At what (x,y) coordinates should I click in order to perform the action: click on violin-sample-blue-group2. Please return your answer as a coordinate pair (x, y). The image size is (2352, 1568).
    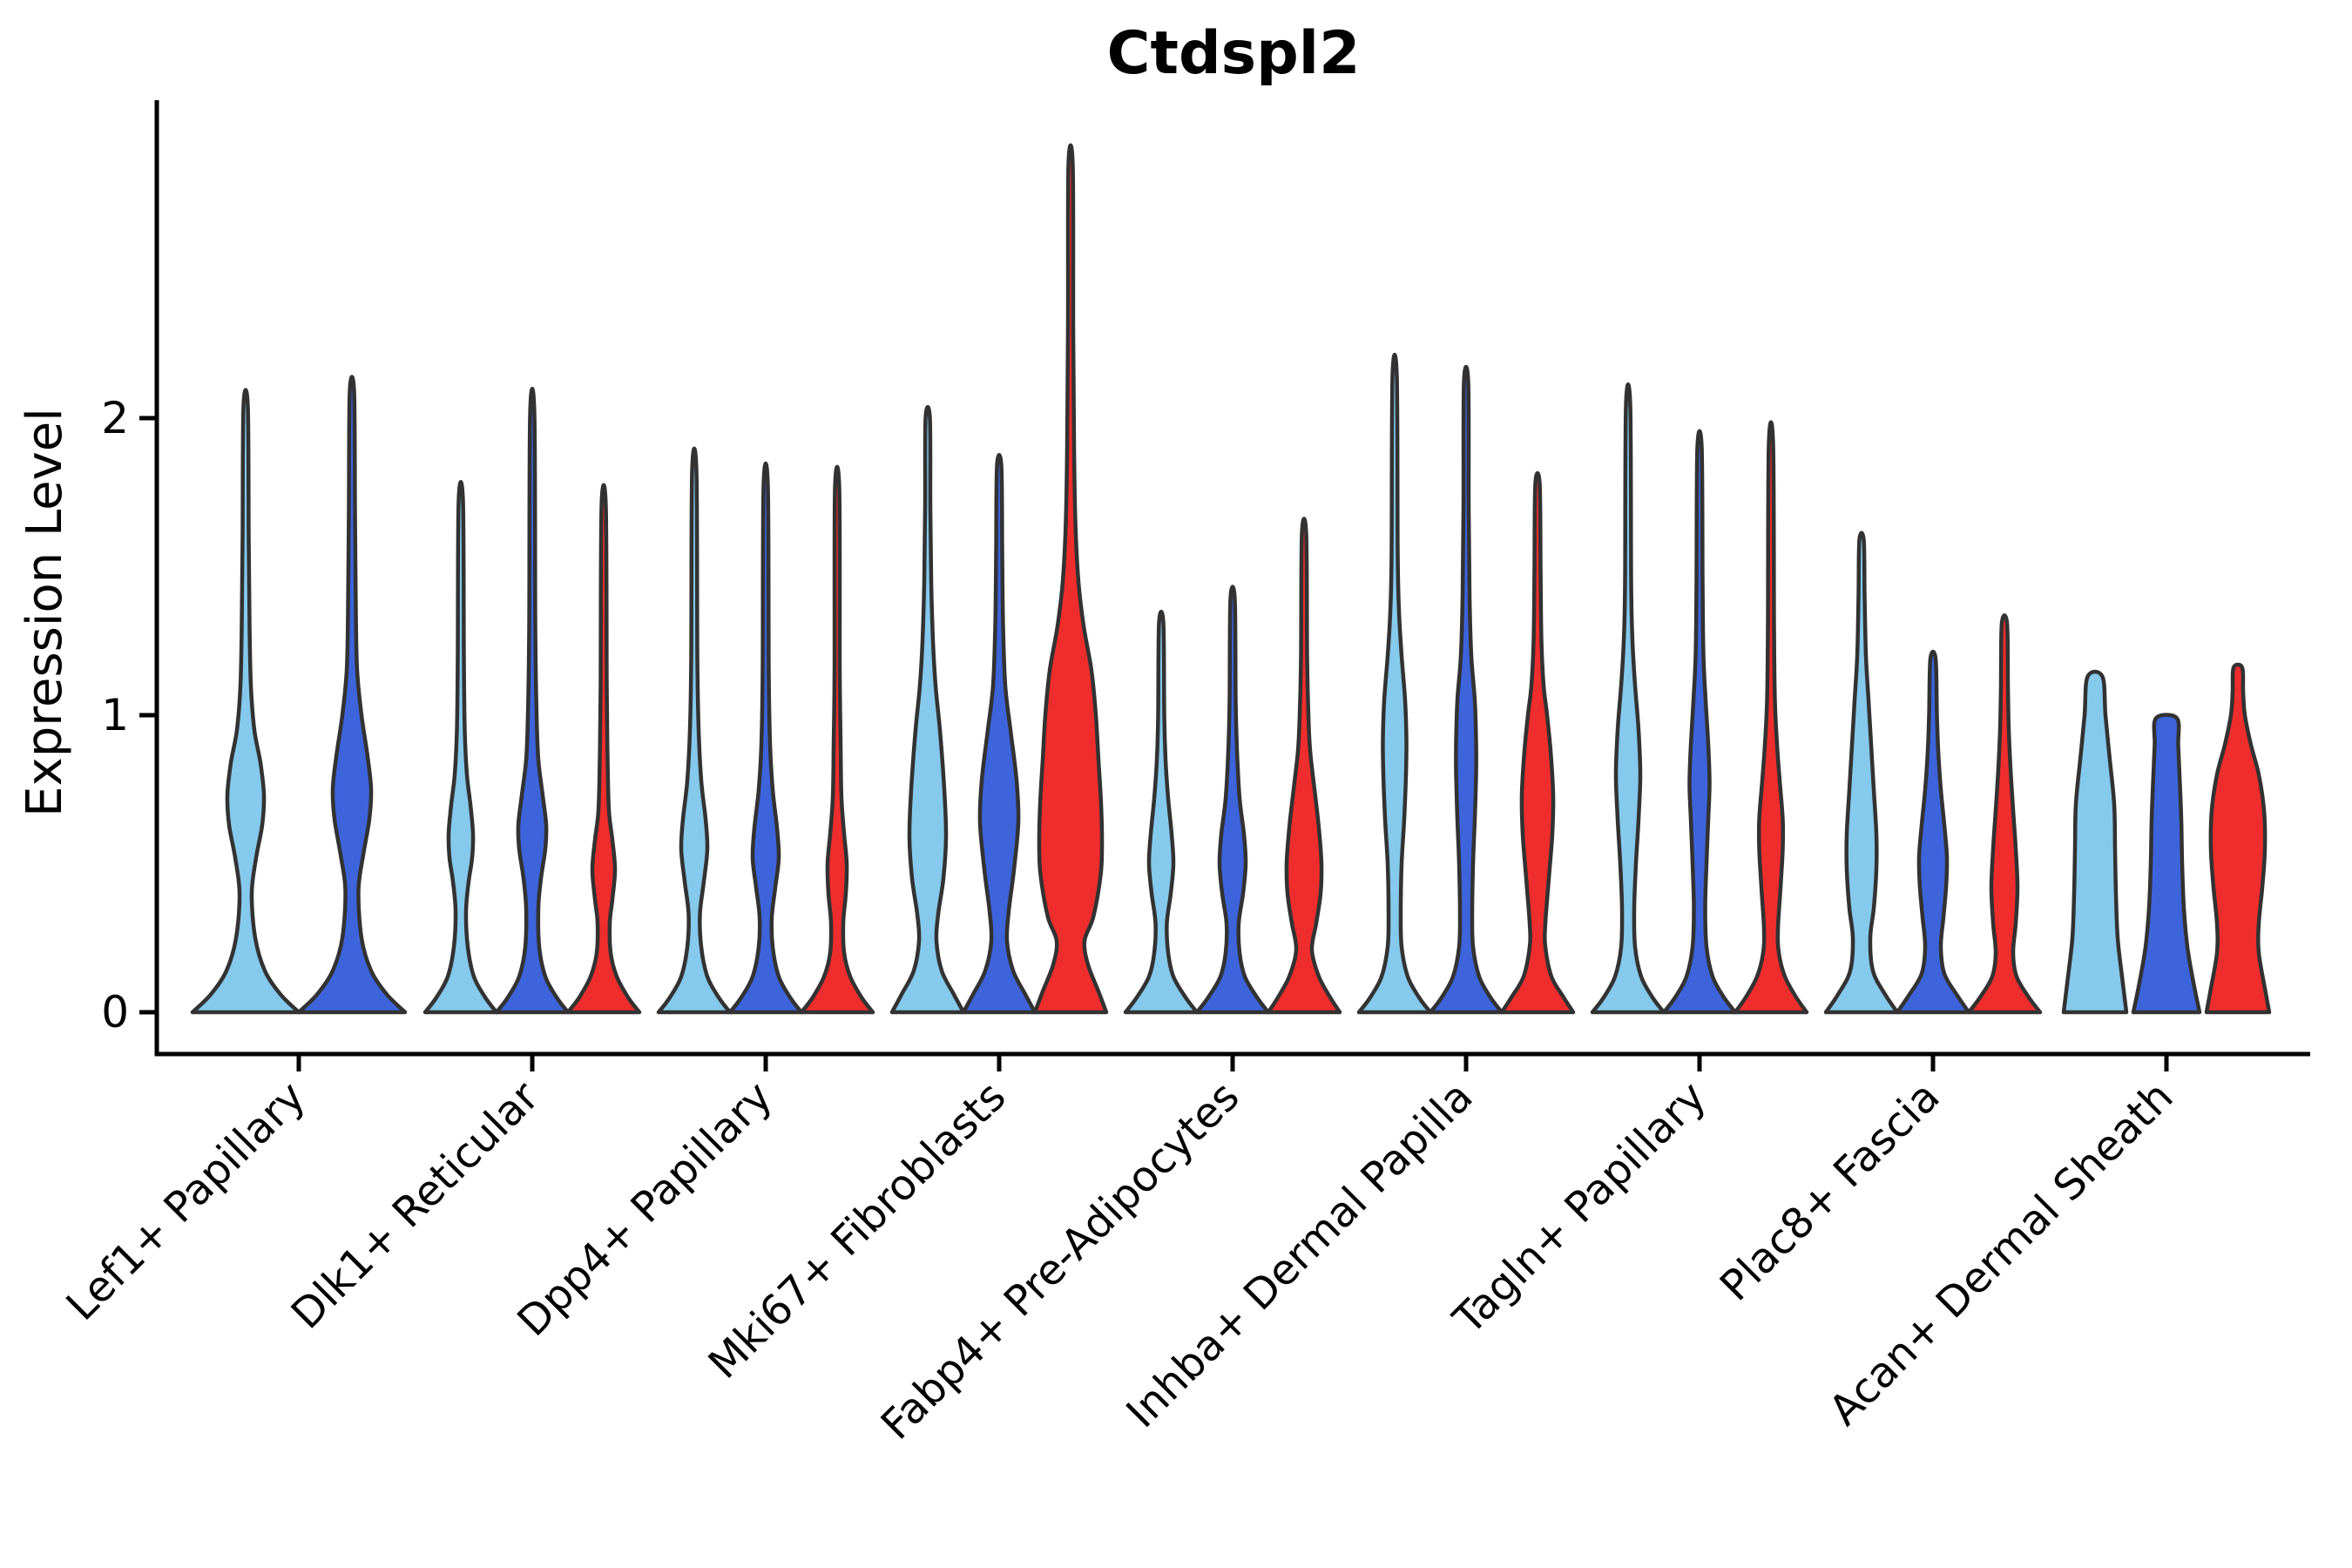
    Looking at the image, I should click on (532, 701).